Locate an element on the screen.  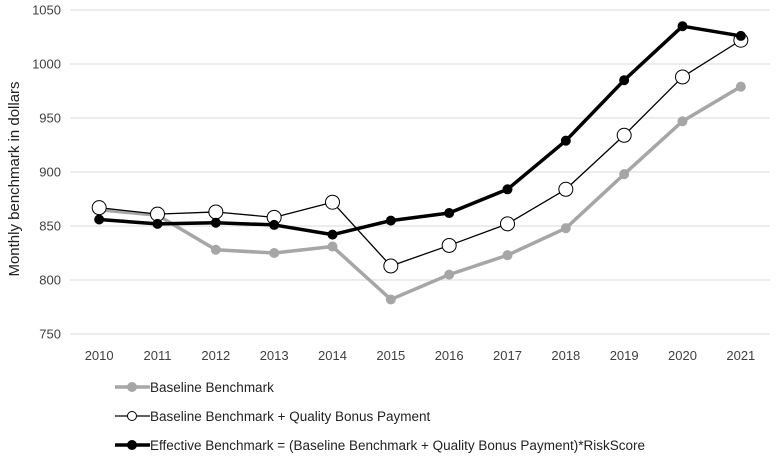
point-quality-bonus-2019 is located at coordinates (624, 135).